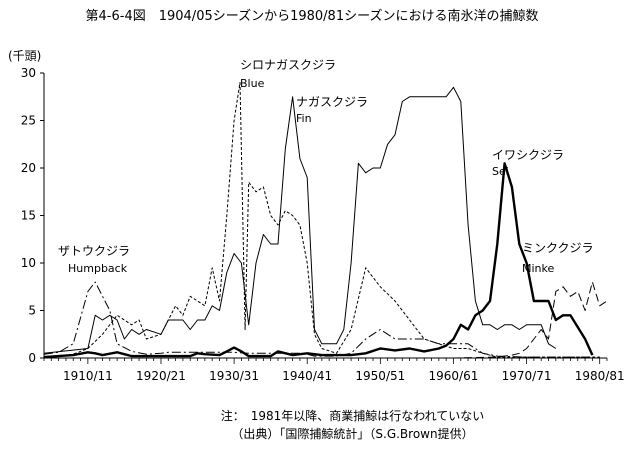 This screenshot has height=458, width=625. What do you see at coordinates (28, 263) in the screenshot?
I see `y-tick-label: 10` at bounding box center [28, 263].